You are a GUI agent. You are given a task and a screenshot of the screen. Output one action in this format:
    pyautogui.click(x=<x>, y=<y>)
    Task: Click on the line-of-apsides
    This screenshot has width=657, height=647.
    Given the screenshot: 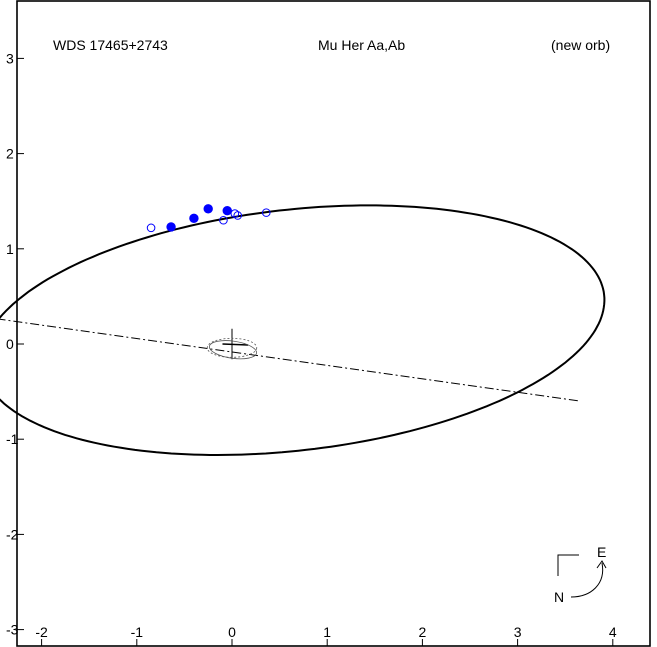 What is the action you would take?
    pyautogui.click(x=290, y=360)
    